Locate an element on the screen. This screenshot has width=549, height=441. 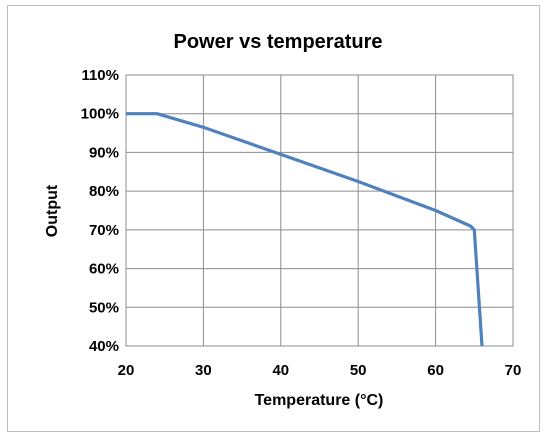
y-tick-label: 100% is located at coordinates (100, 114).